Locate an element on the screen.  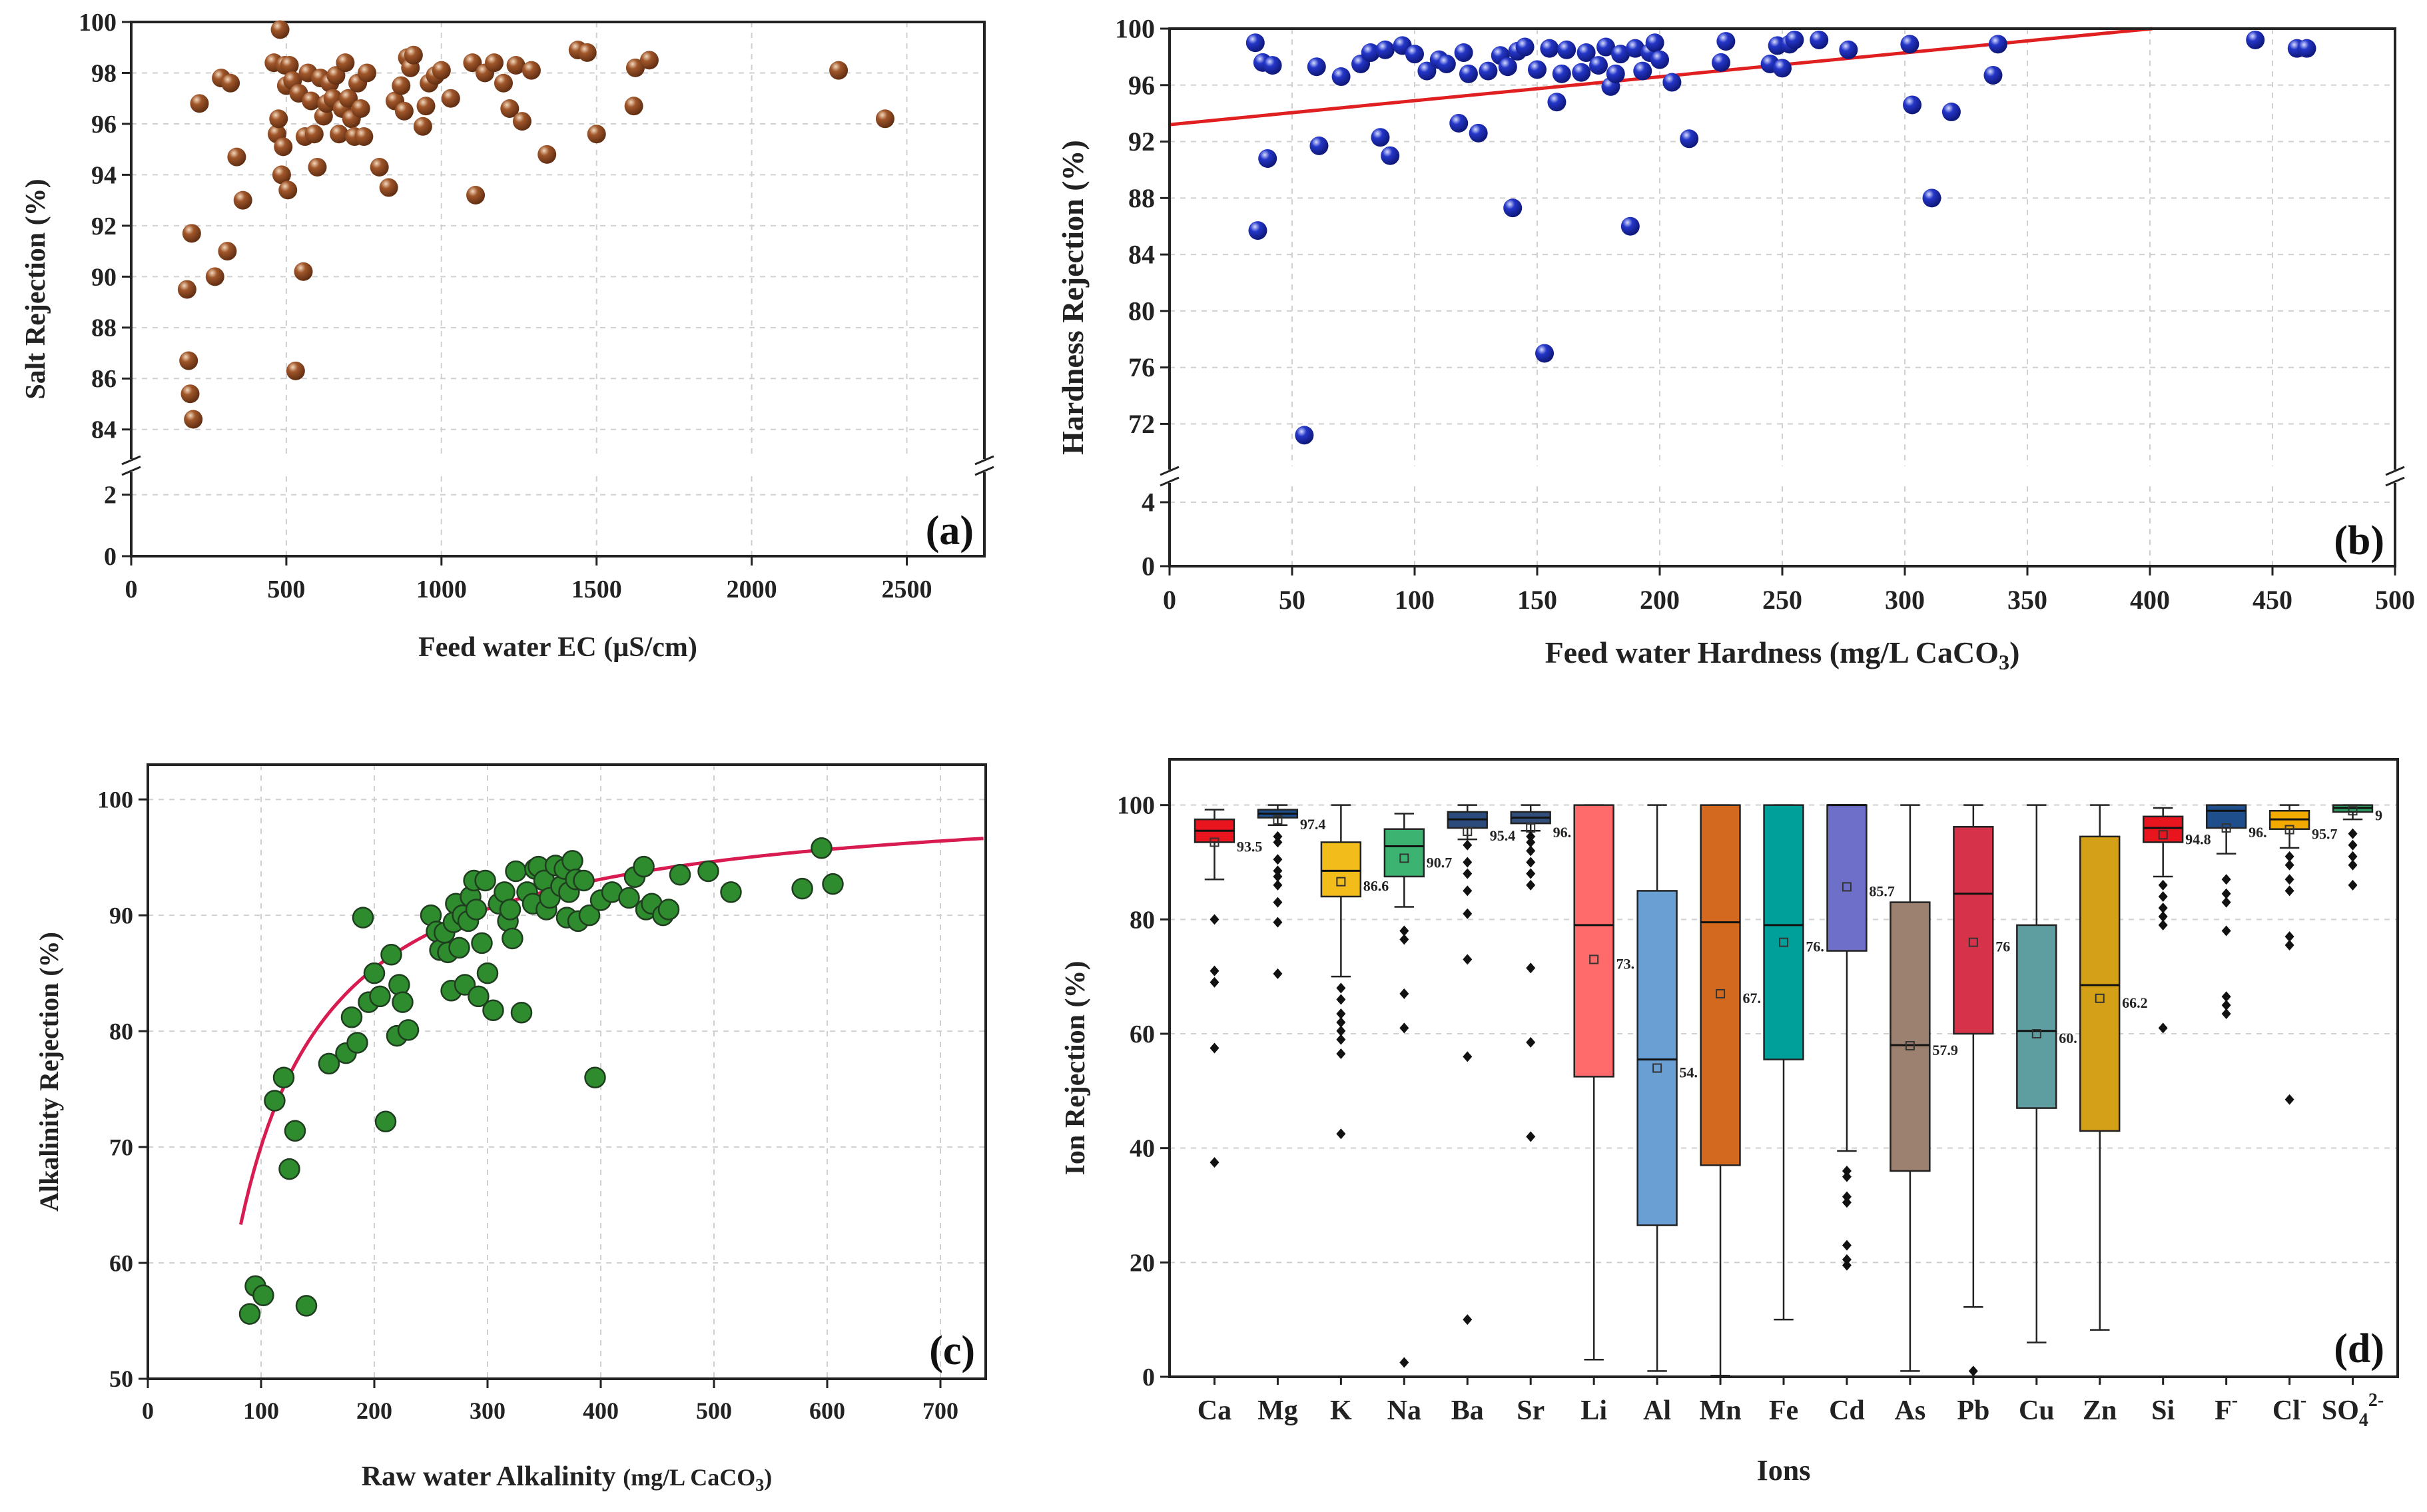
panel-label: (b) is located at coordinates (2359, 541).